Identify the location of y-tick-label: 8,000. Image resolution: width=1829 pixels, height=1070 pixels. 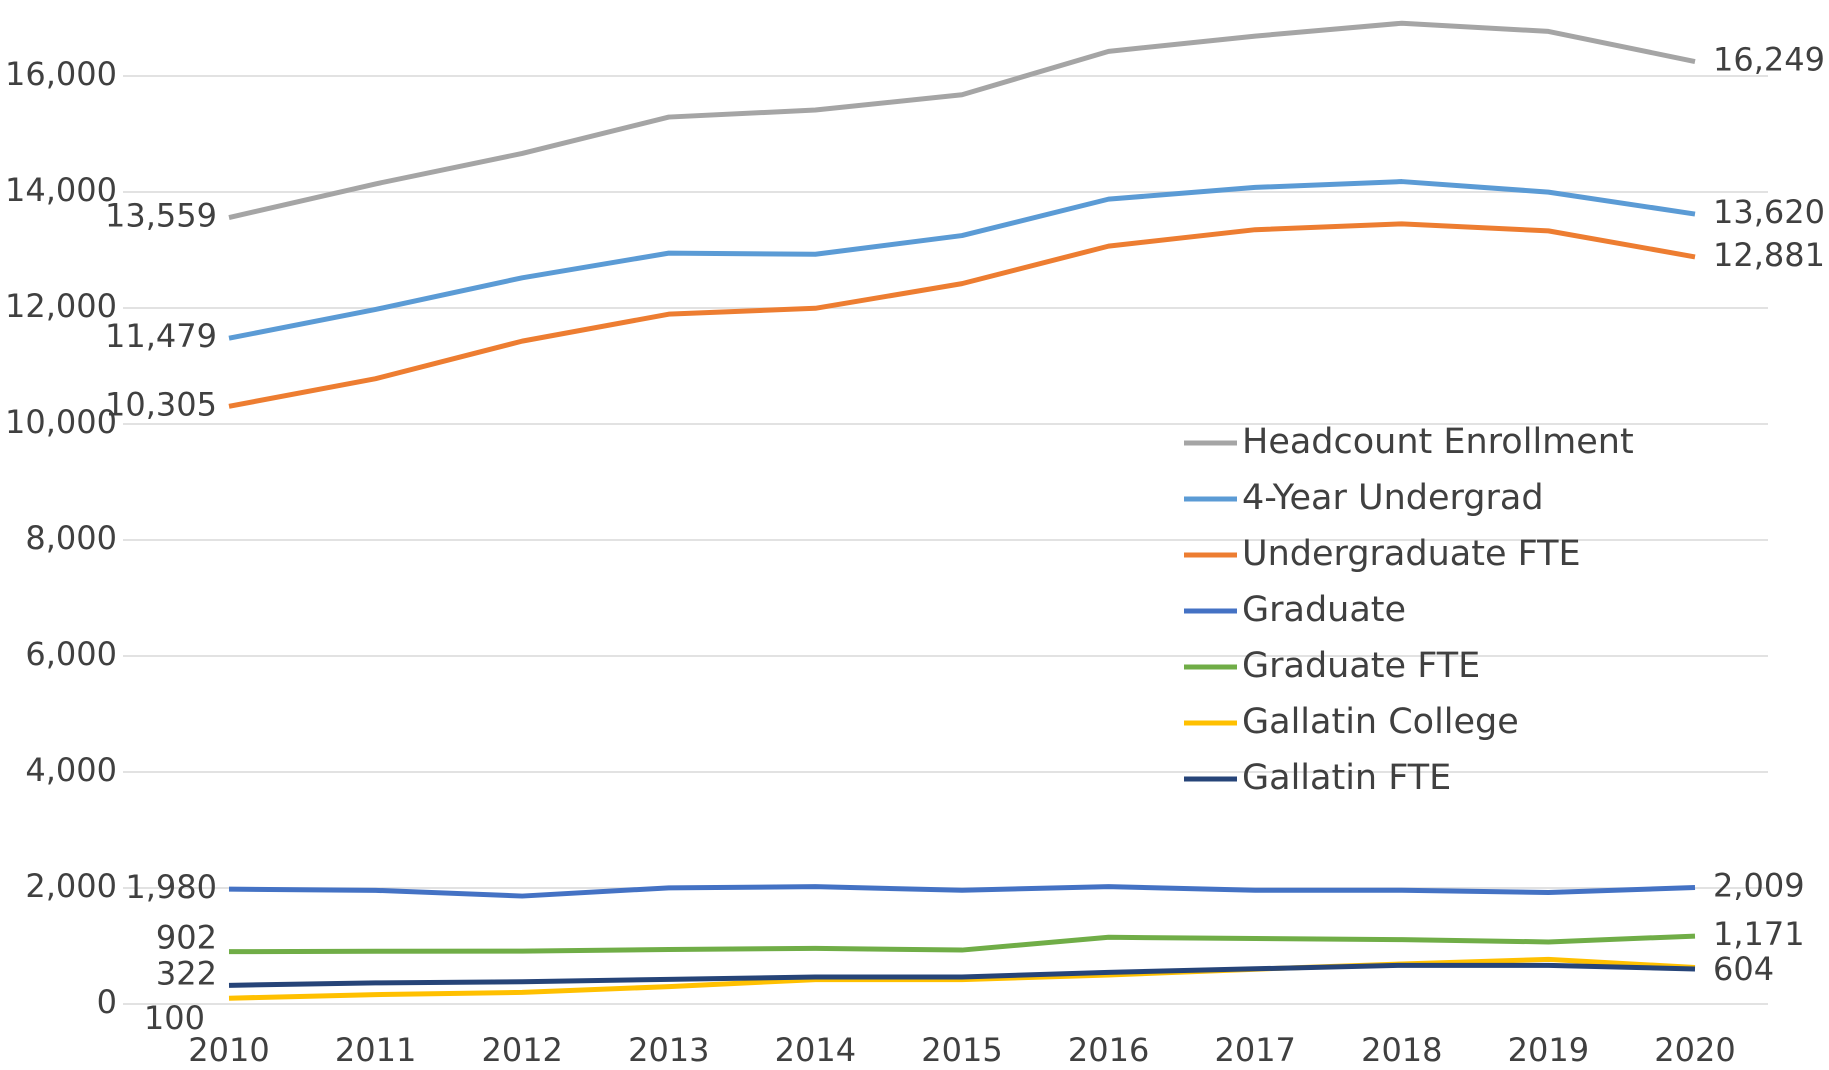
(71, 538).